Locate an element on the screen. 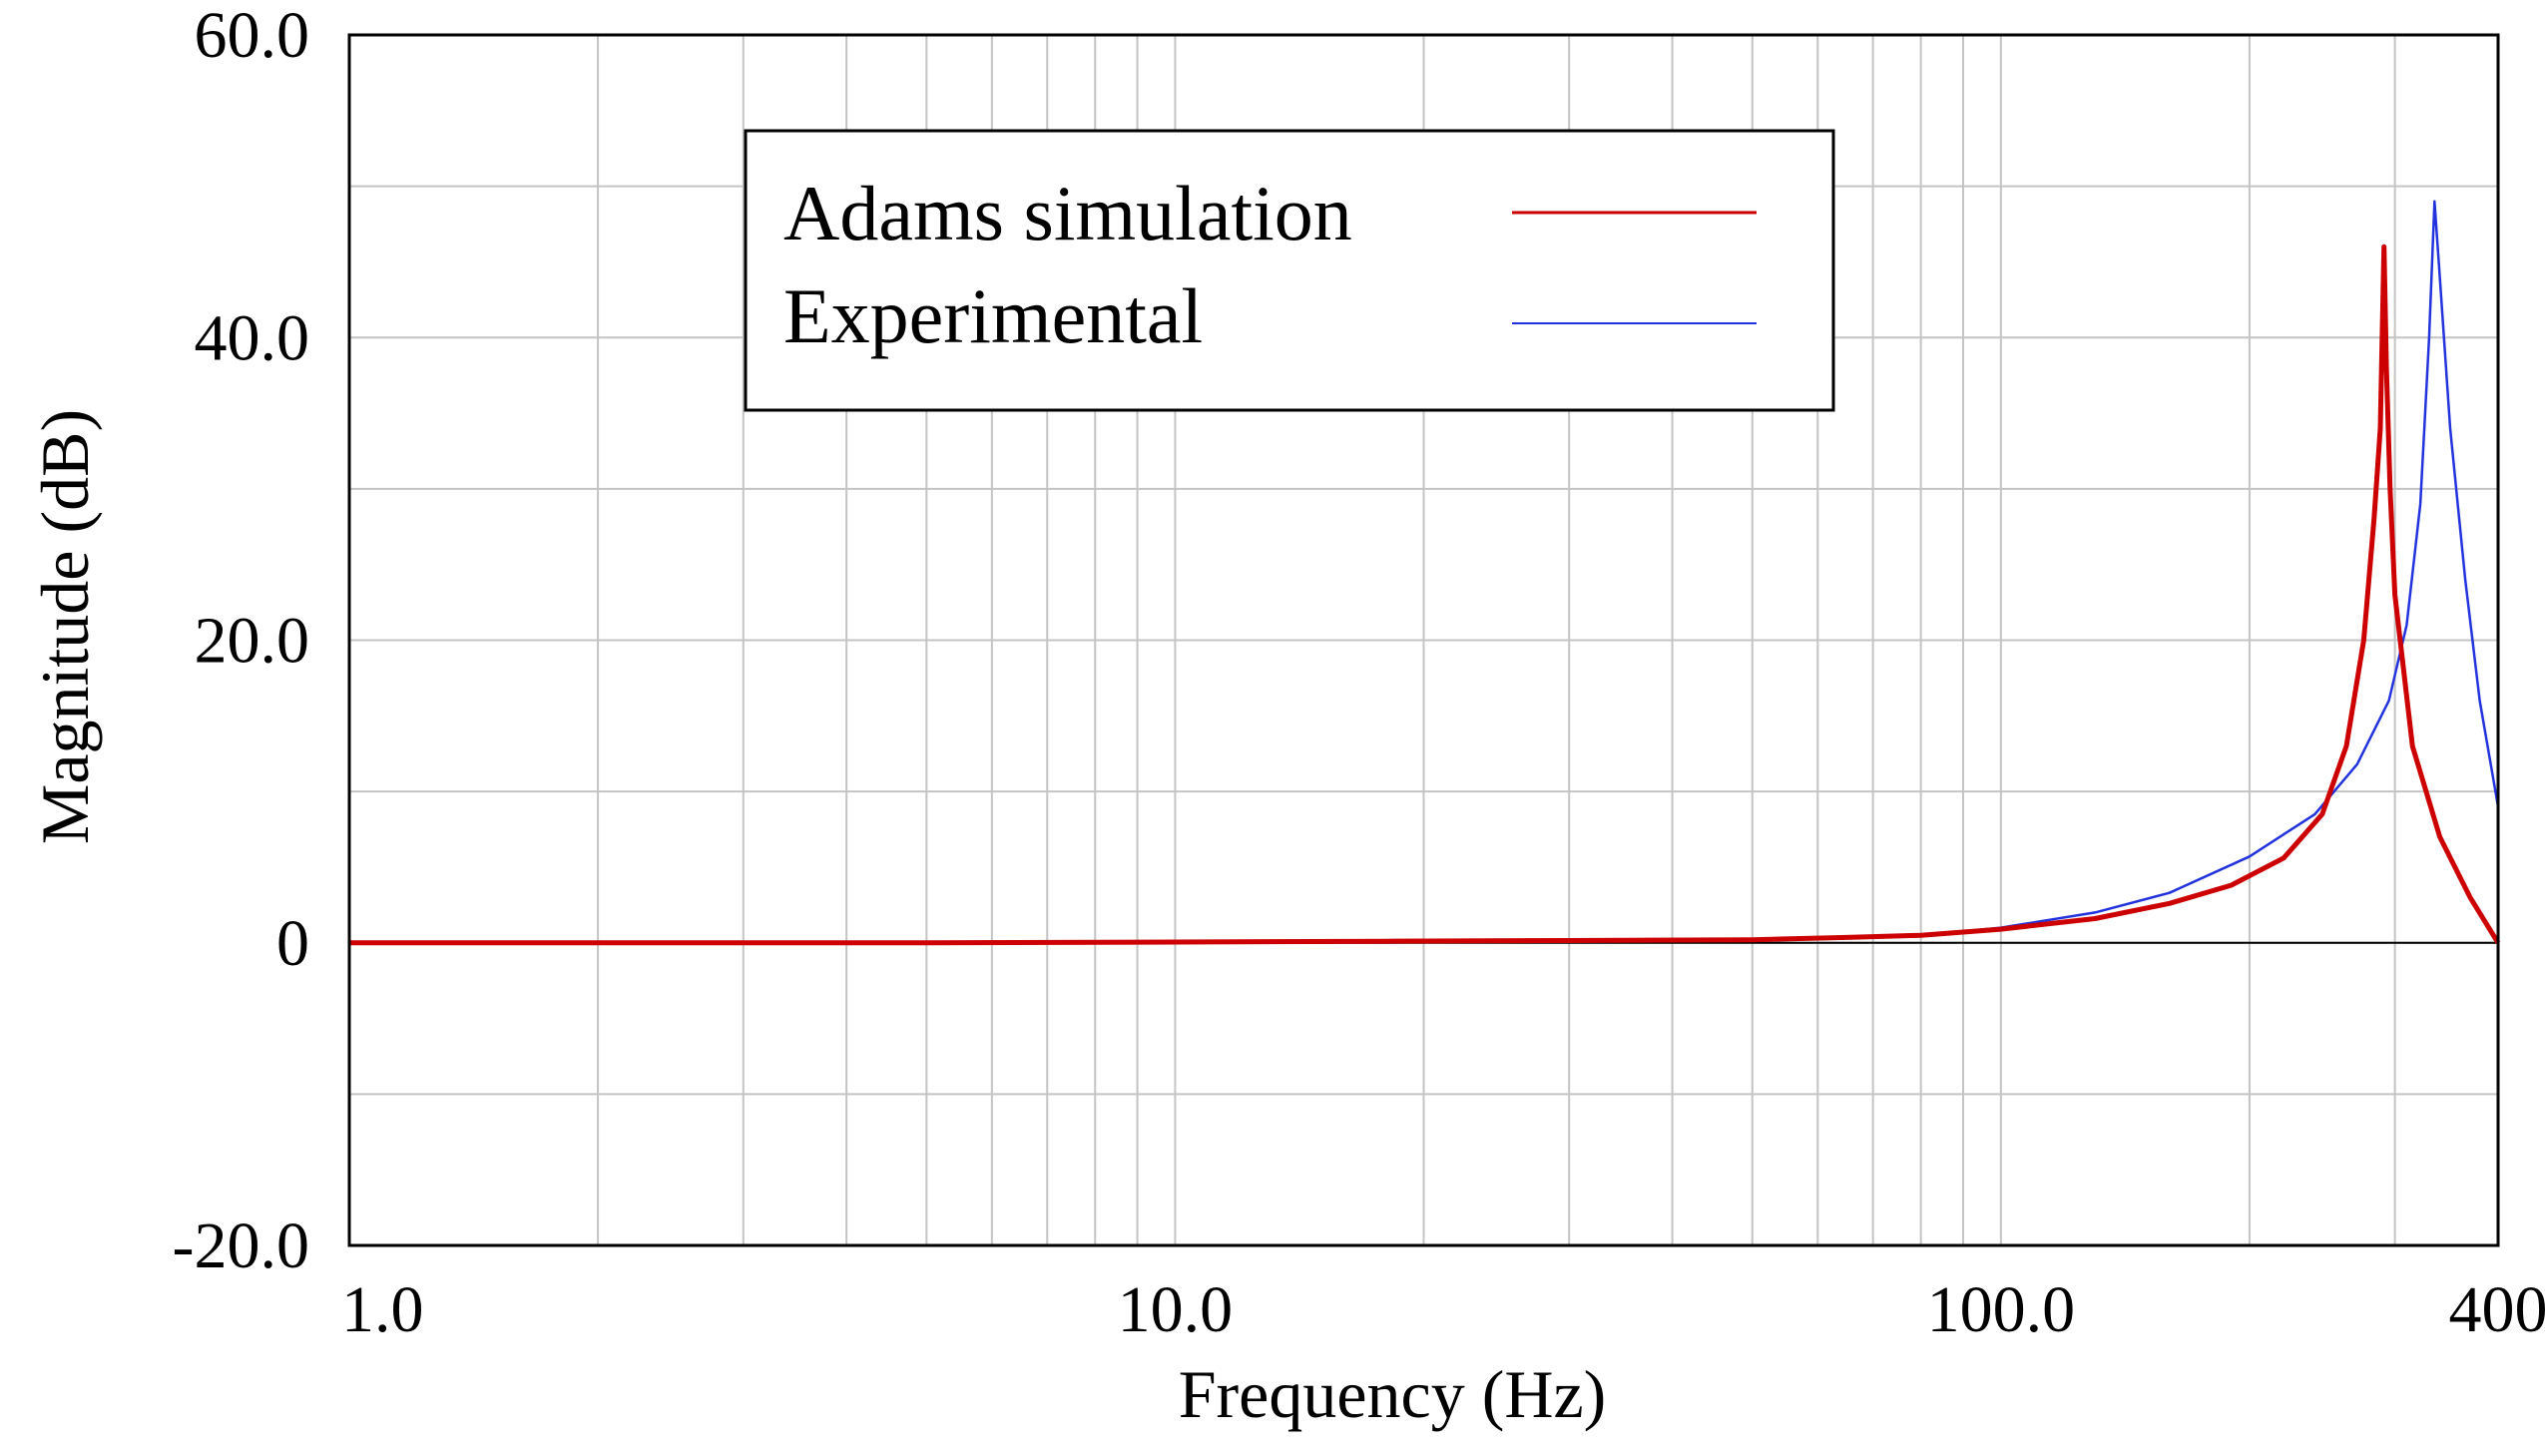 This screenshot has height=1456, width=2545. x-tick-label: 10.0 is located at coordinates (1176, 1309).